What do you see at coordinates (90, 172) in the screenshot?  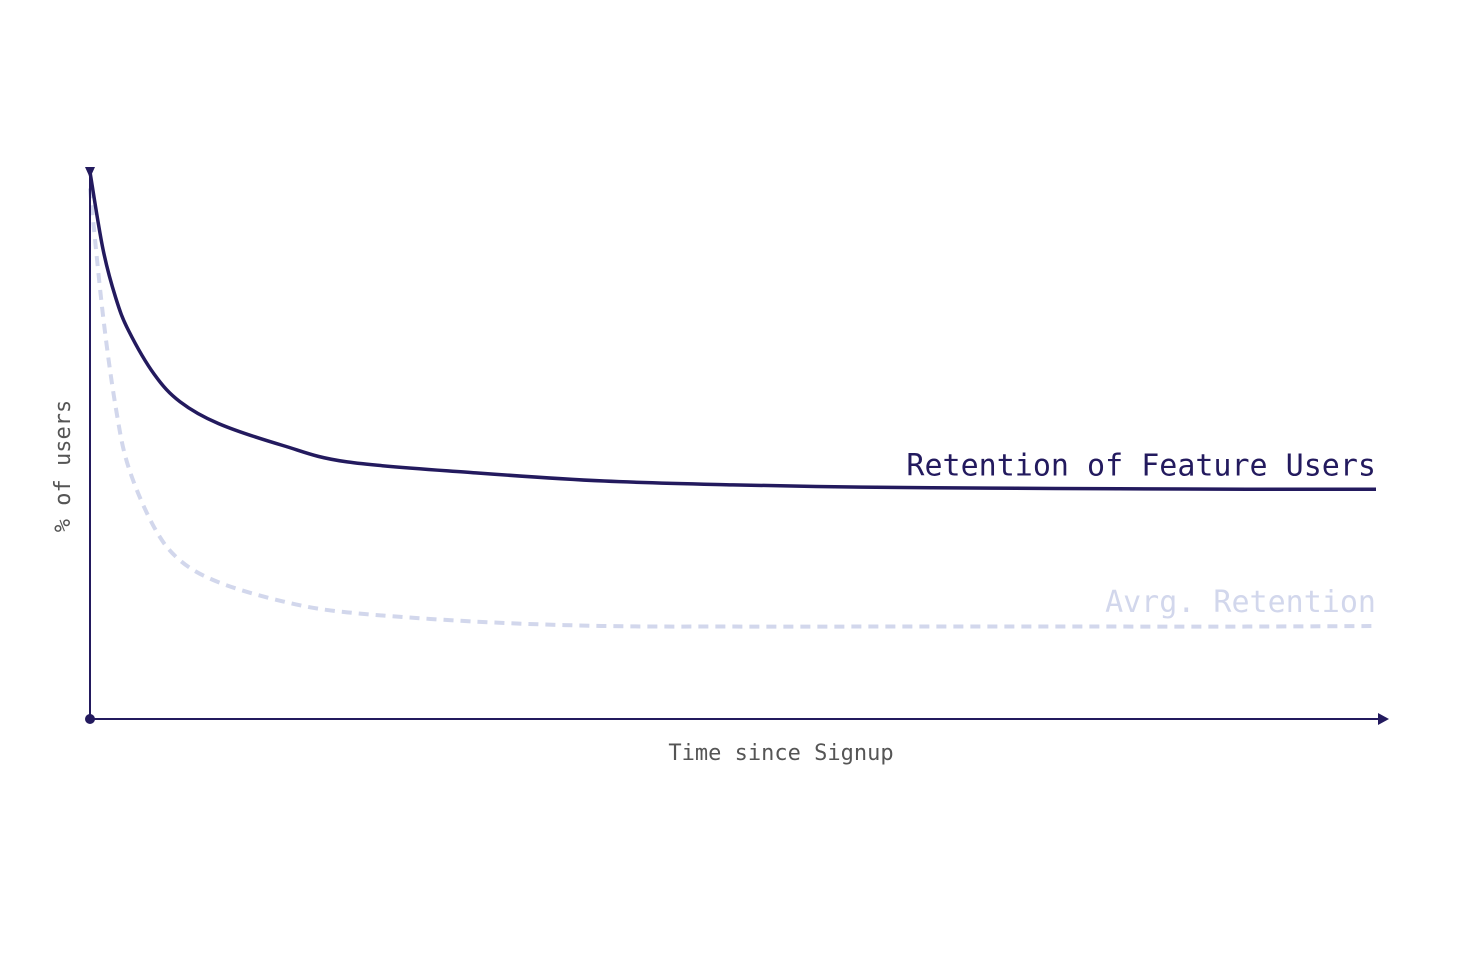 I see `y-axis-arrow` at bounding box center [90, 172].